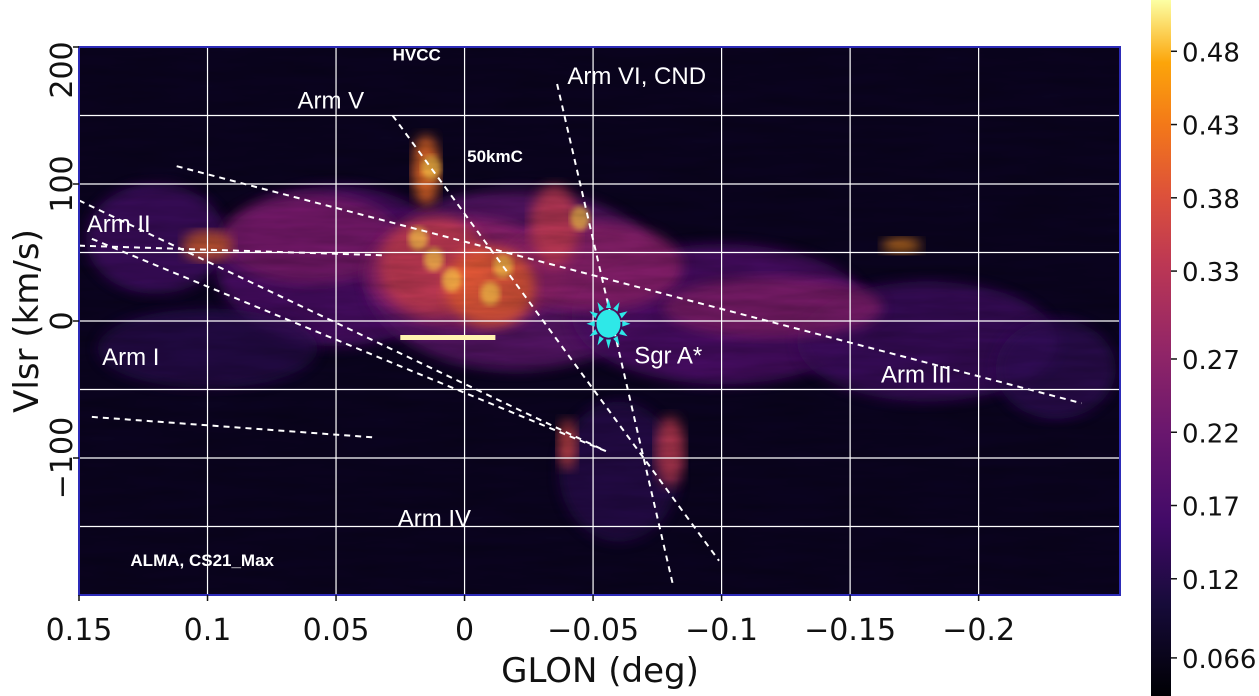 The width and height of the screenshot is (1259, 696). I want to click on annotation-label: Arm V, so click(330, 101).